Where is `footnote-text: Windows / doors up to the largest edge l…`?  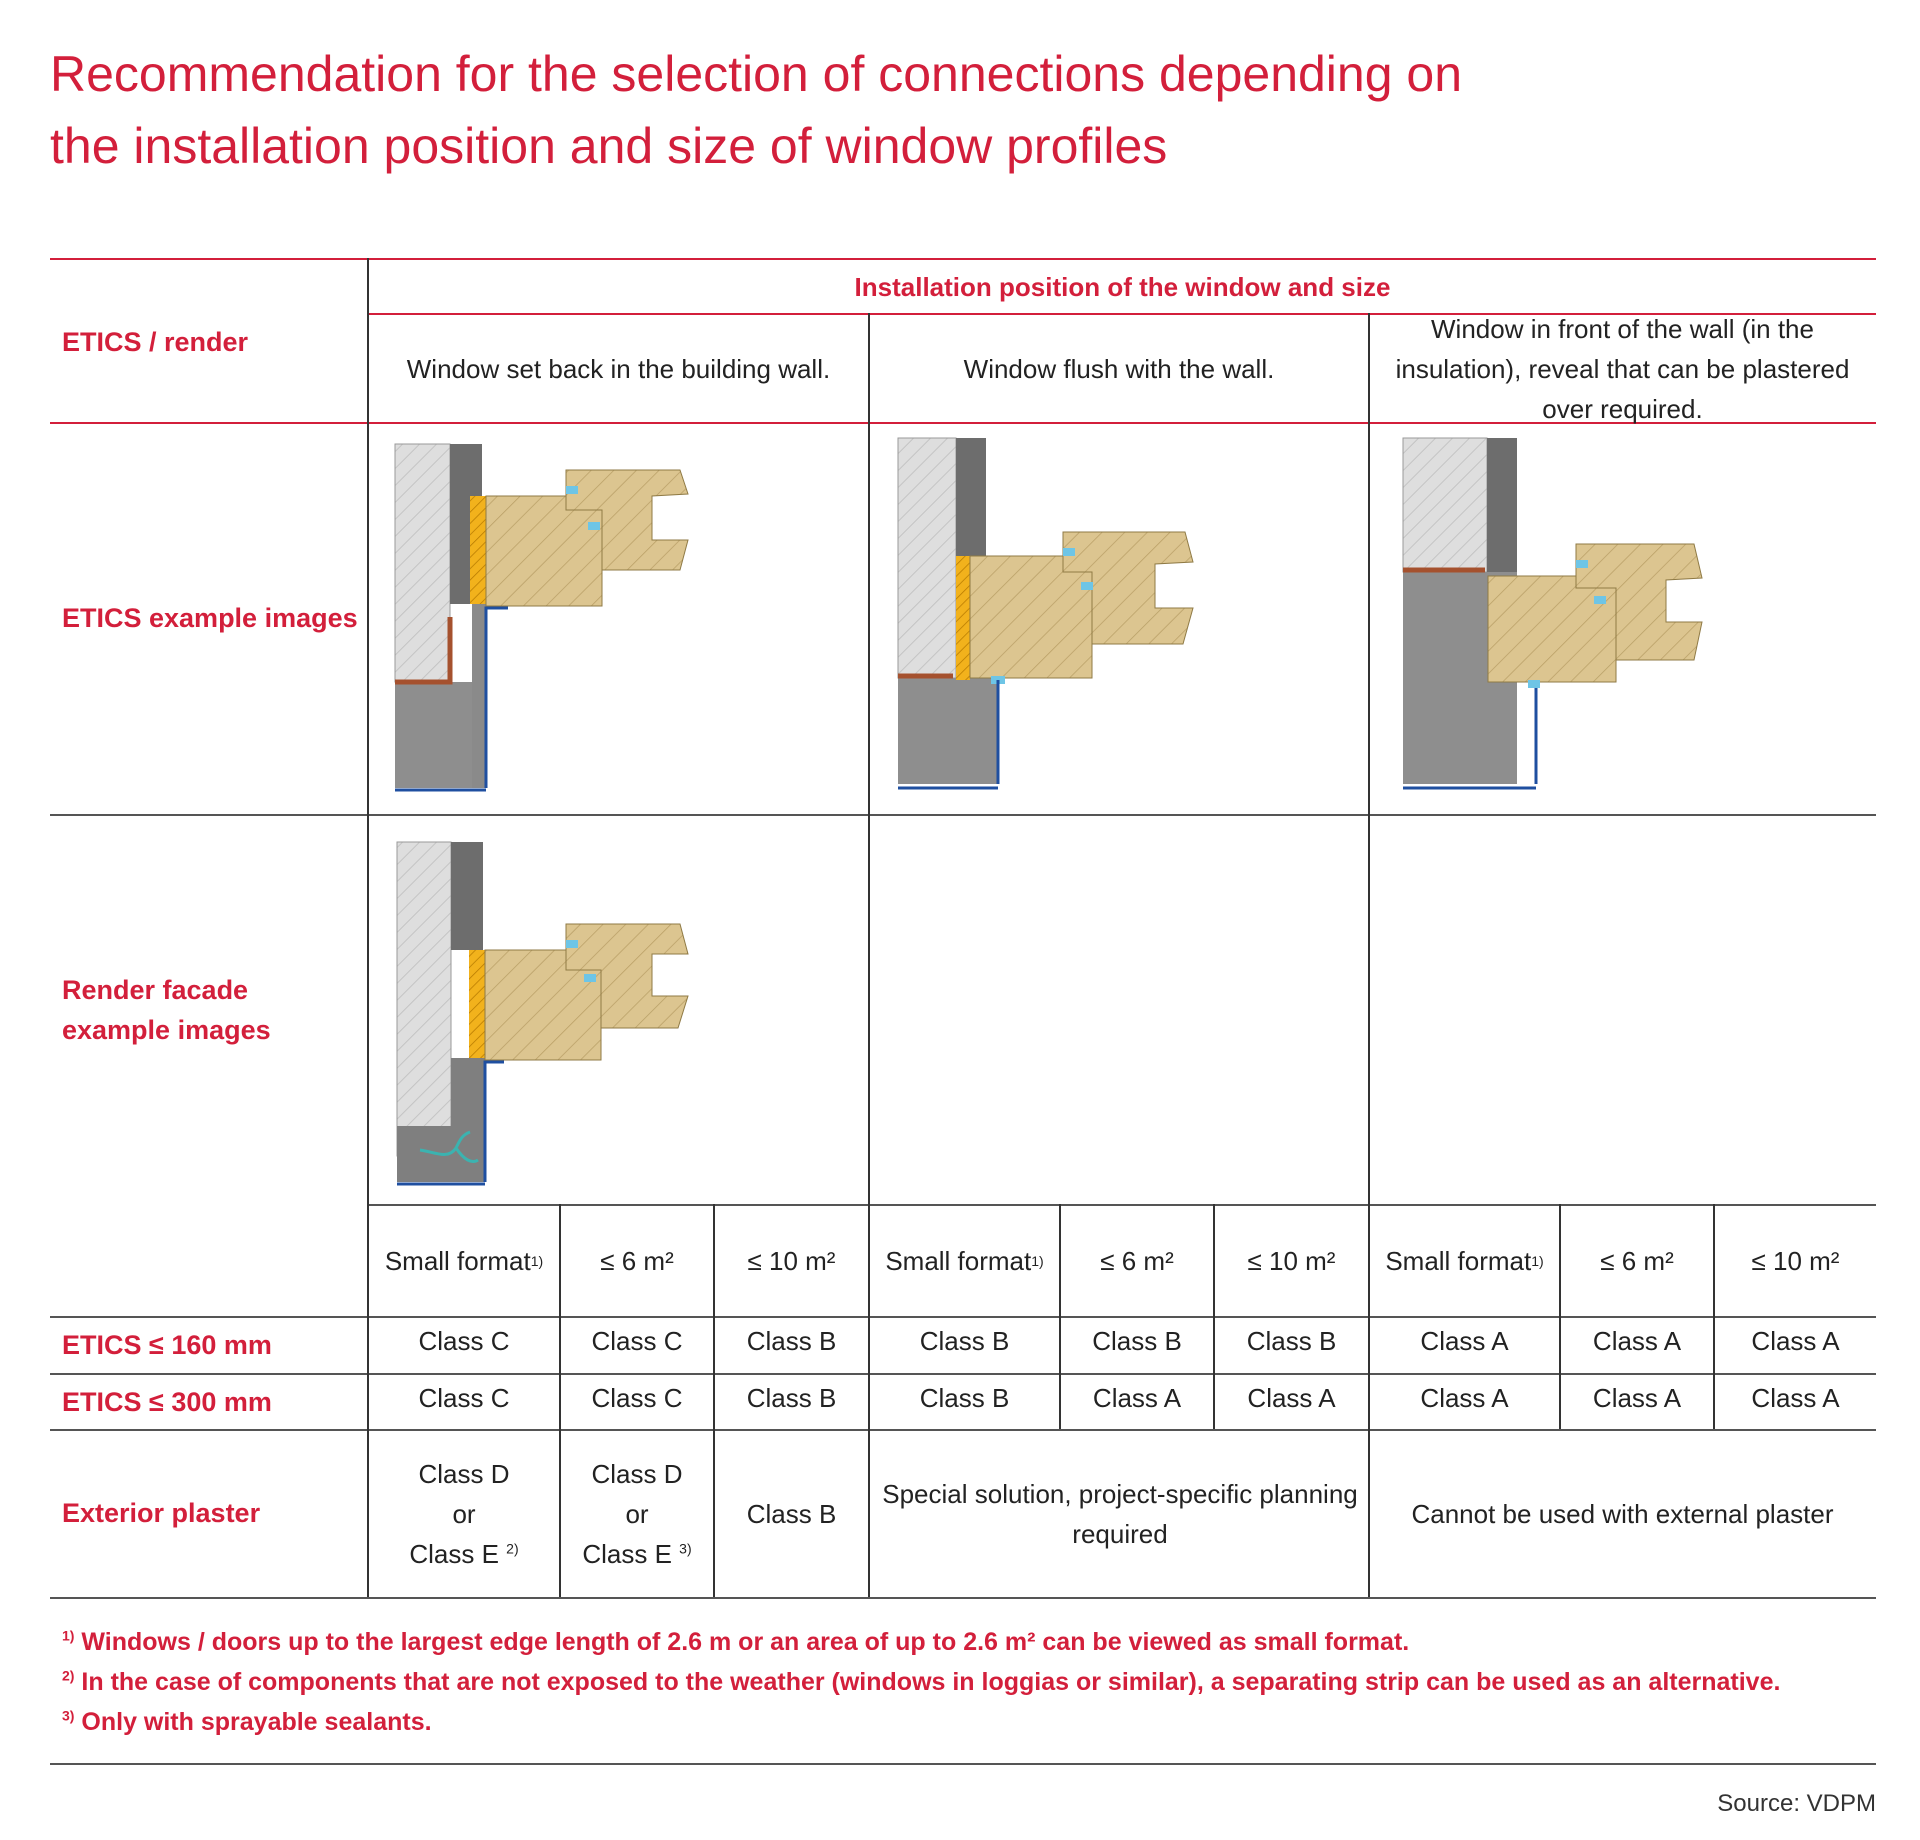
footnote-text: Windows / doors up to the largest edge l… is located at coordinates (745, 1642).